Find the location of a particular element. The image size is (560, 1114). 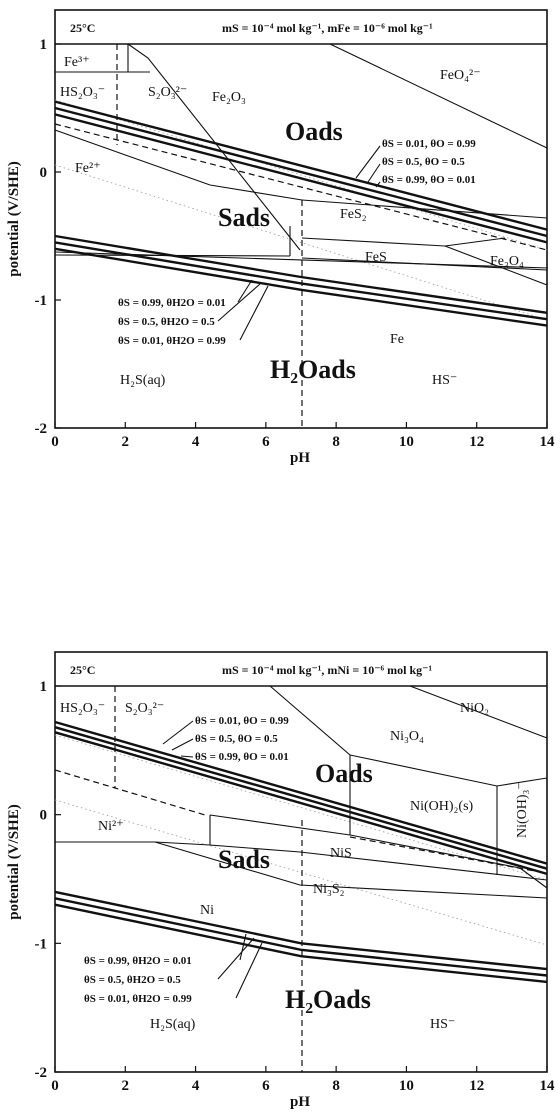

y-tick-label: 0 is located at coordinates (44, 173).